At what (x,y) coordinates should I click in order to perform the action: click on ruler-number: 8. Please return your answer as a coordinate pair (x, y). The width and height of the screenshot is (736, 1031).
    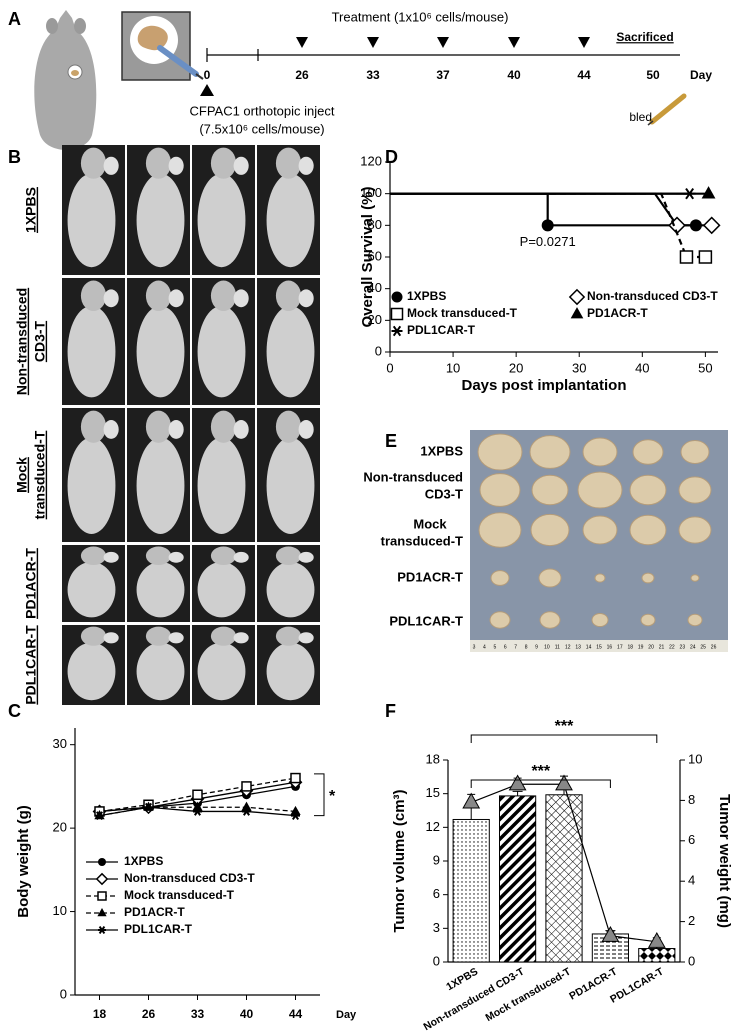
    Looking at the image, I should click on (526, 647).